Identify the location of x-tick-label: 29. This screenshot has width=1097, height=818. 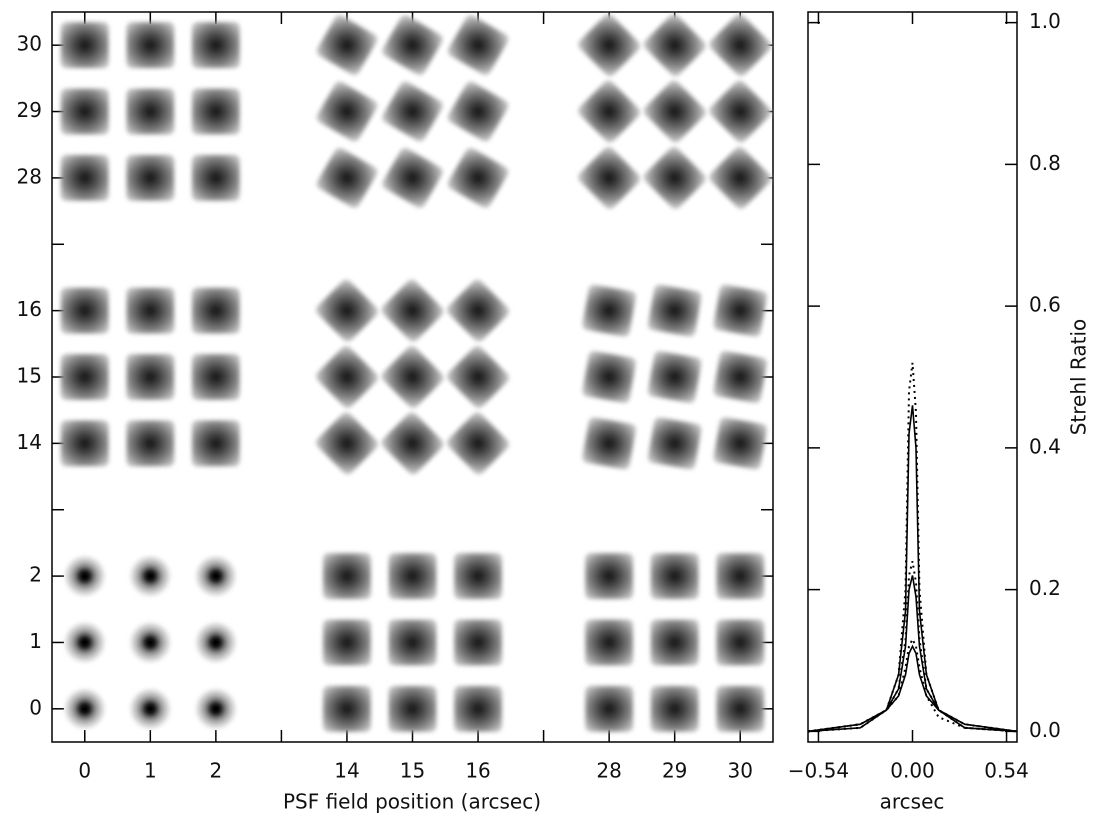
(674, 771).